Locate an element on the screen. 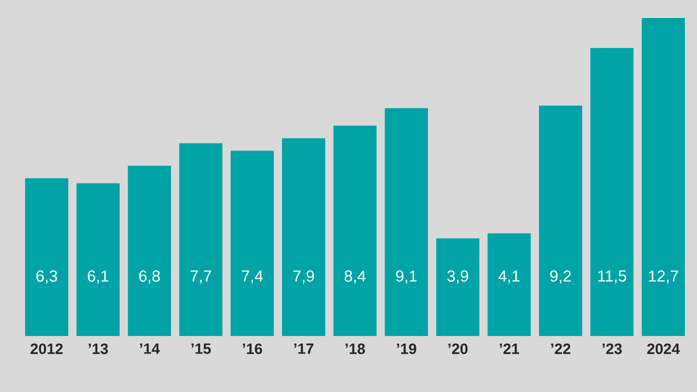 The height and width of the screenshot is (392, 697). data-label: 7,9 is located at coordinates (303, 277).